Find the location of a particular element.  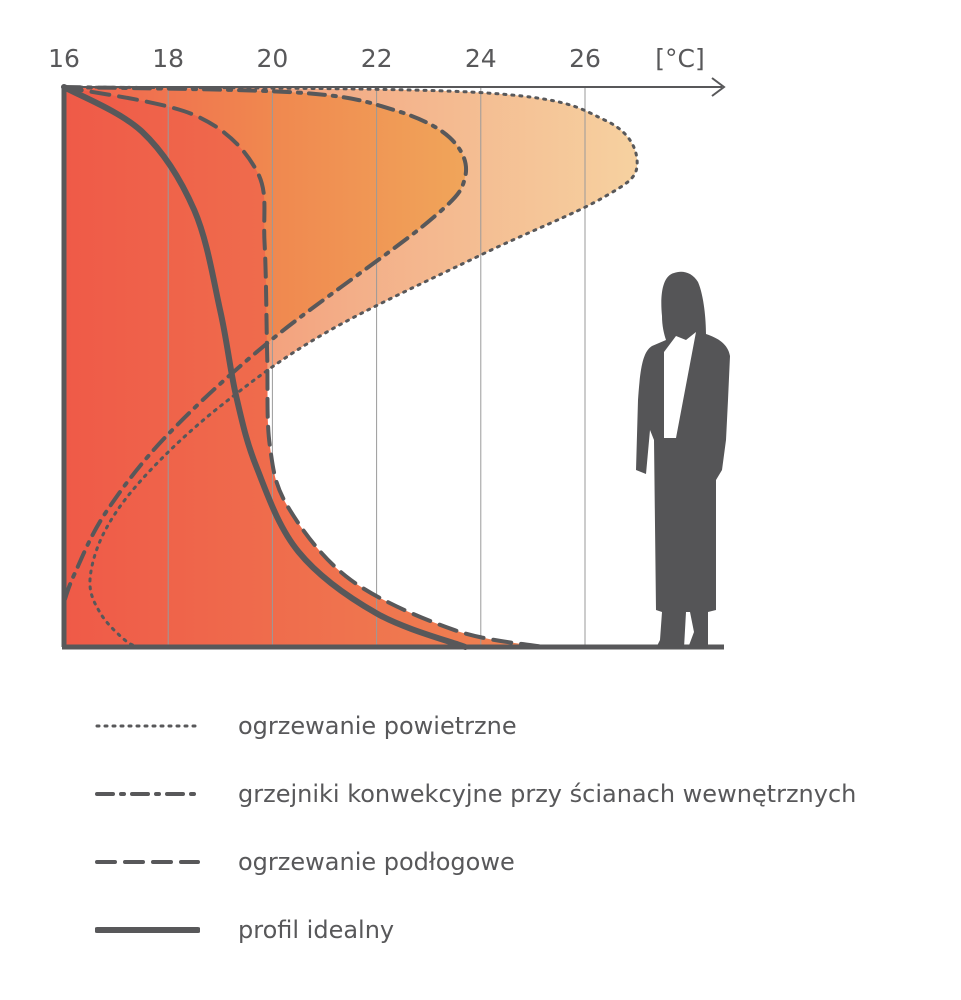

x-axis-arrow-icon is located at coordinates (718, 87).